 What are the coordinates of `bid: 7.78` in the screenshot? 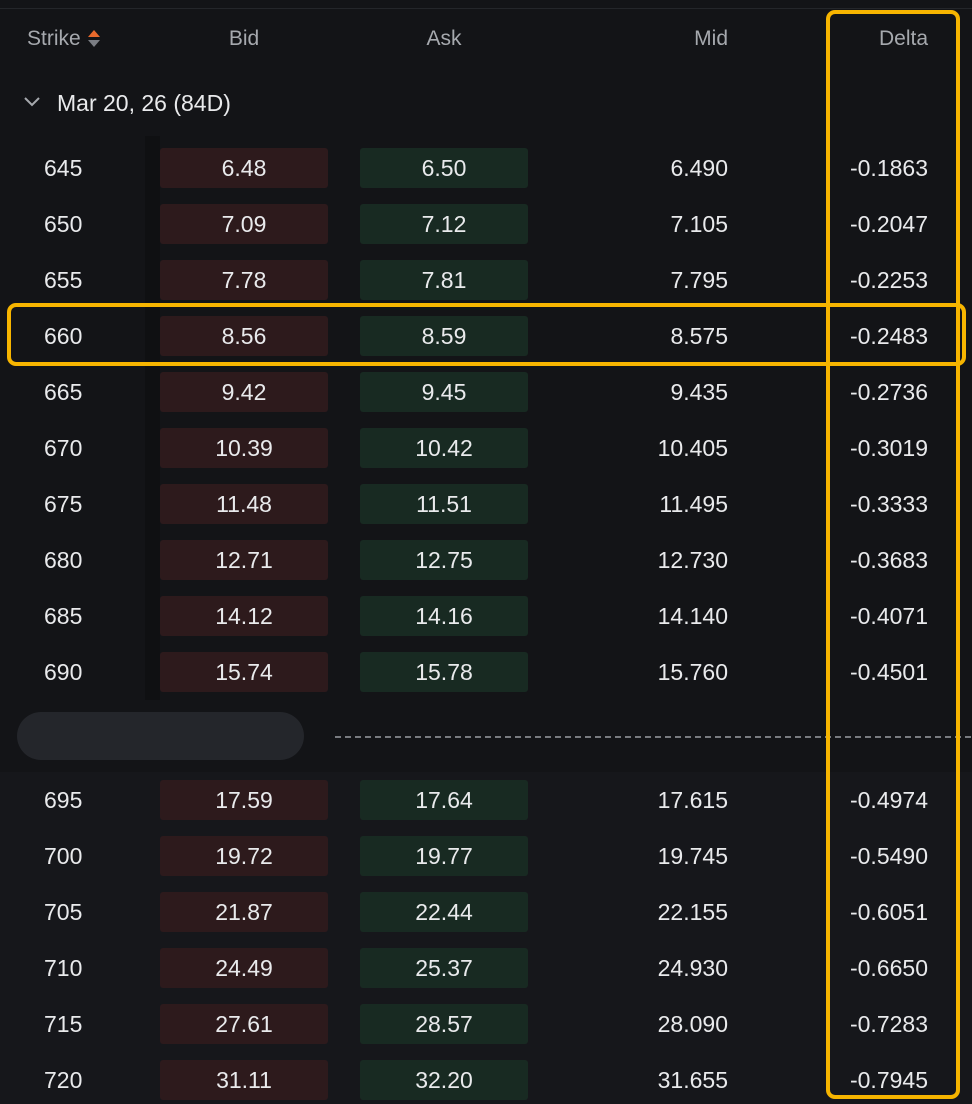 It's located at (244, 280).